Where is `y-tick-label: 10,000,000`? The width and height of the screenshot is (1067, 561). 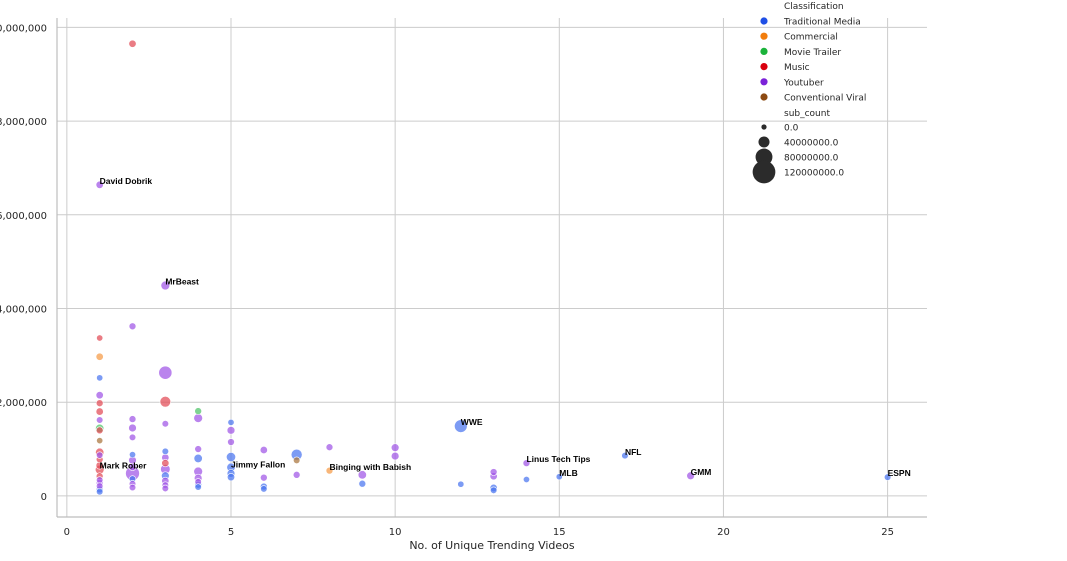 y-tick-label: 10,000,000 is located at coordinates (23, 28).